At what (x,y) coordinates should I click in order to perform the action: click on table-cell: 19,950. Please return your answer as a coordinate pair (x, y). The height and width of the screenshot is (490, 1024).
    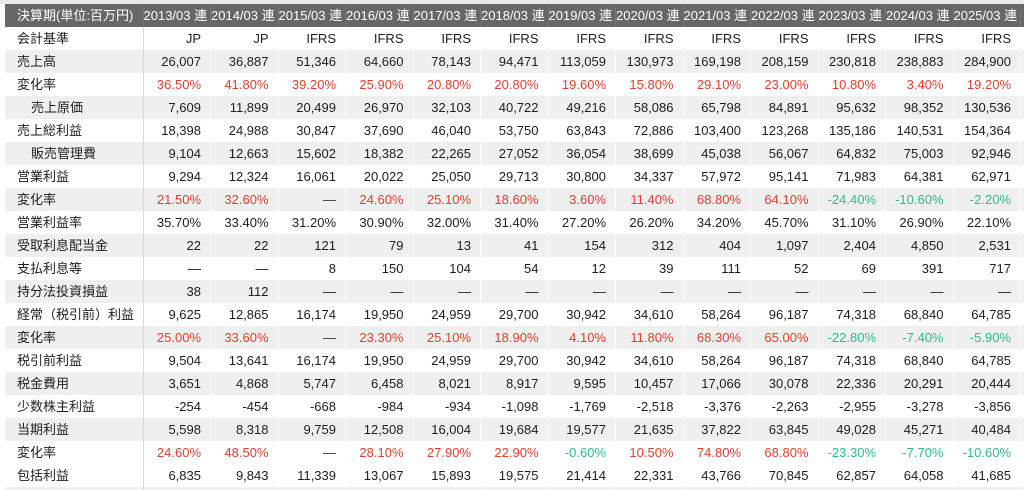
    Looking at the image, I should click on (379, 314).